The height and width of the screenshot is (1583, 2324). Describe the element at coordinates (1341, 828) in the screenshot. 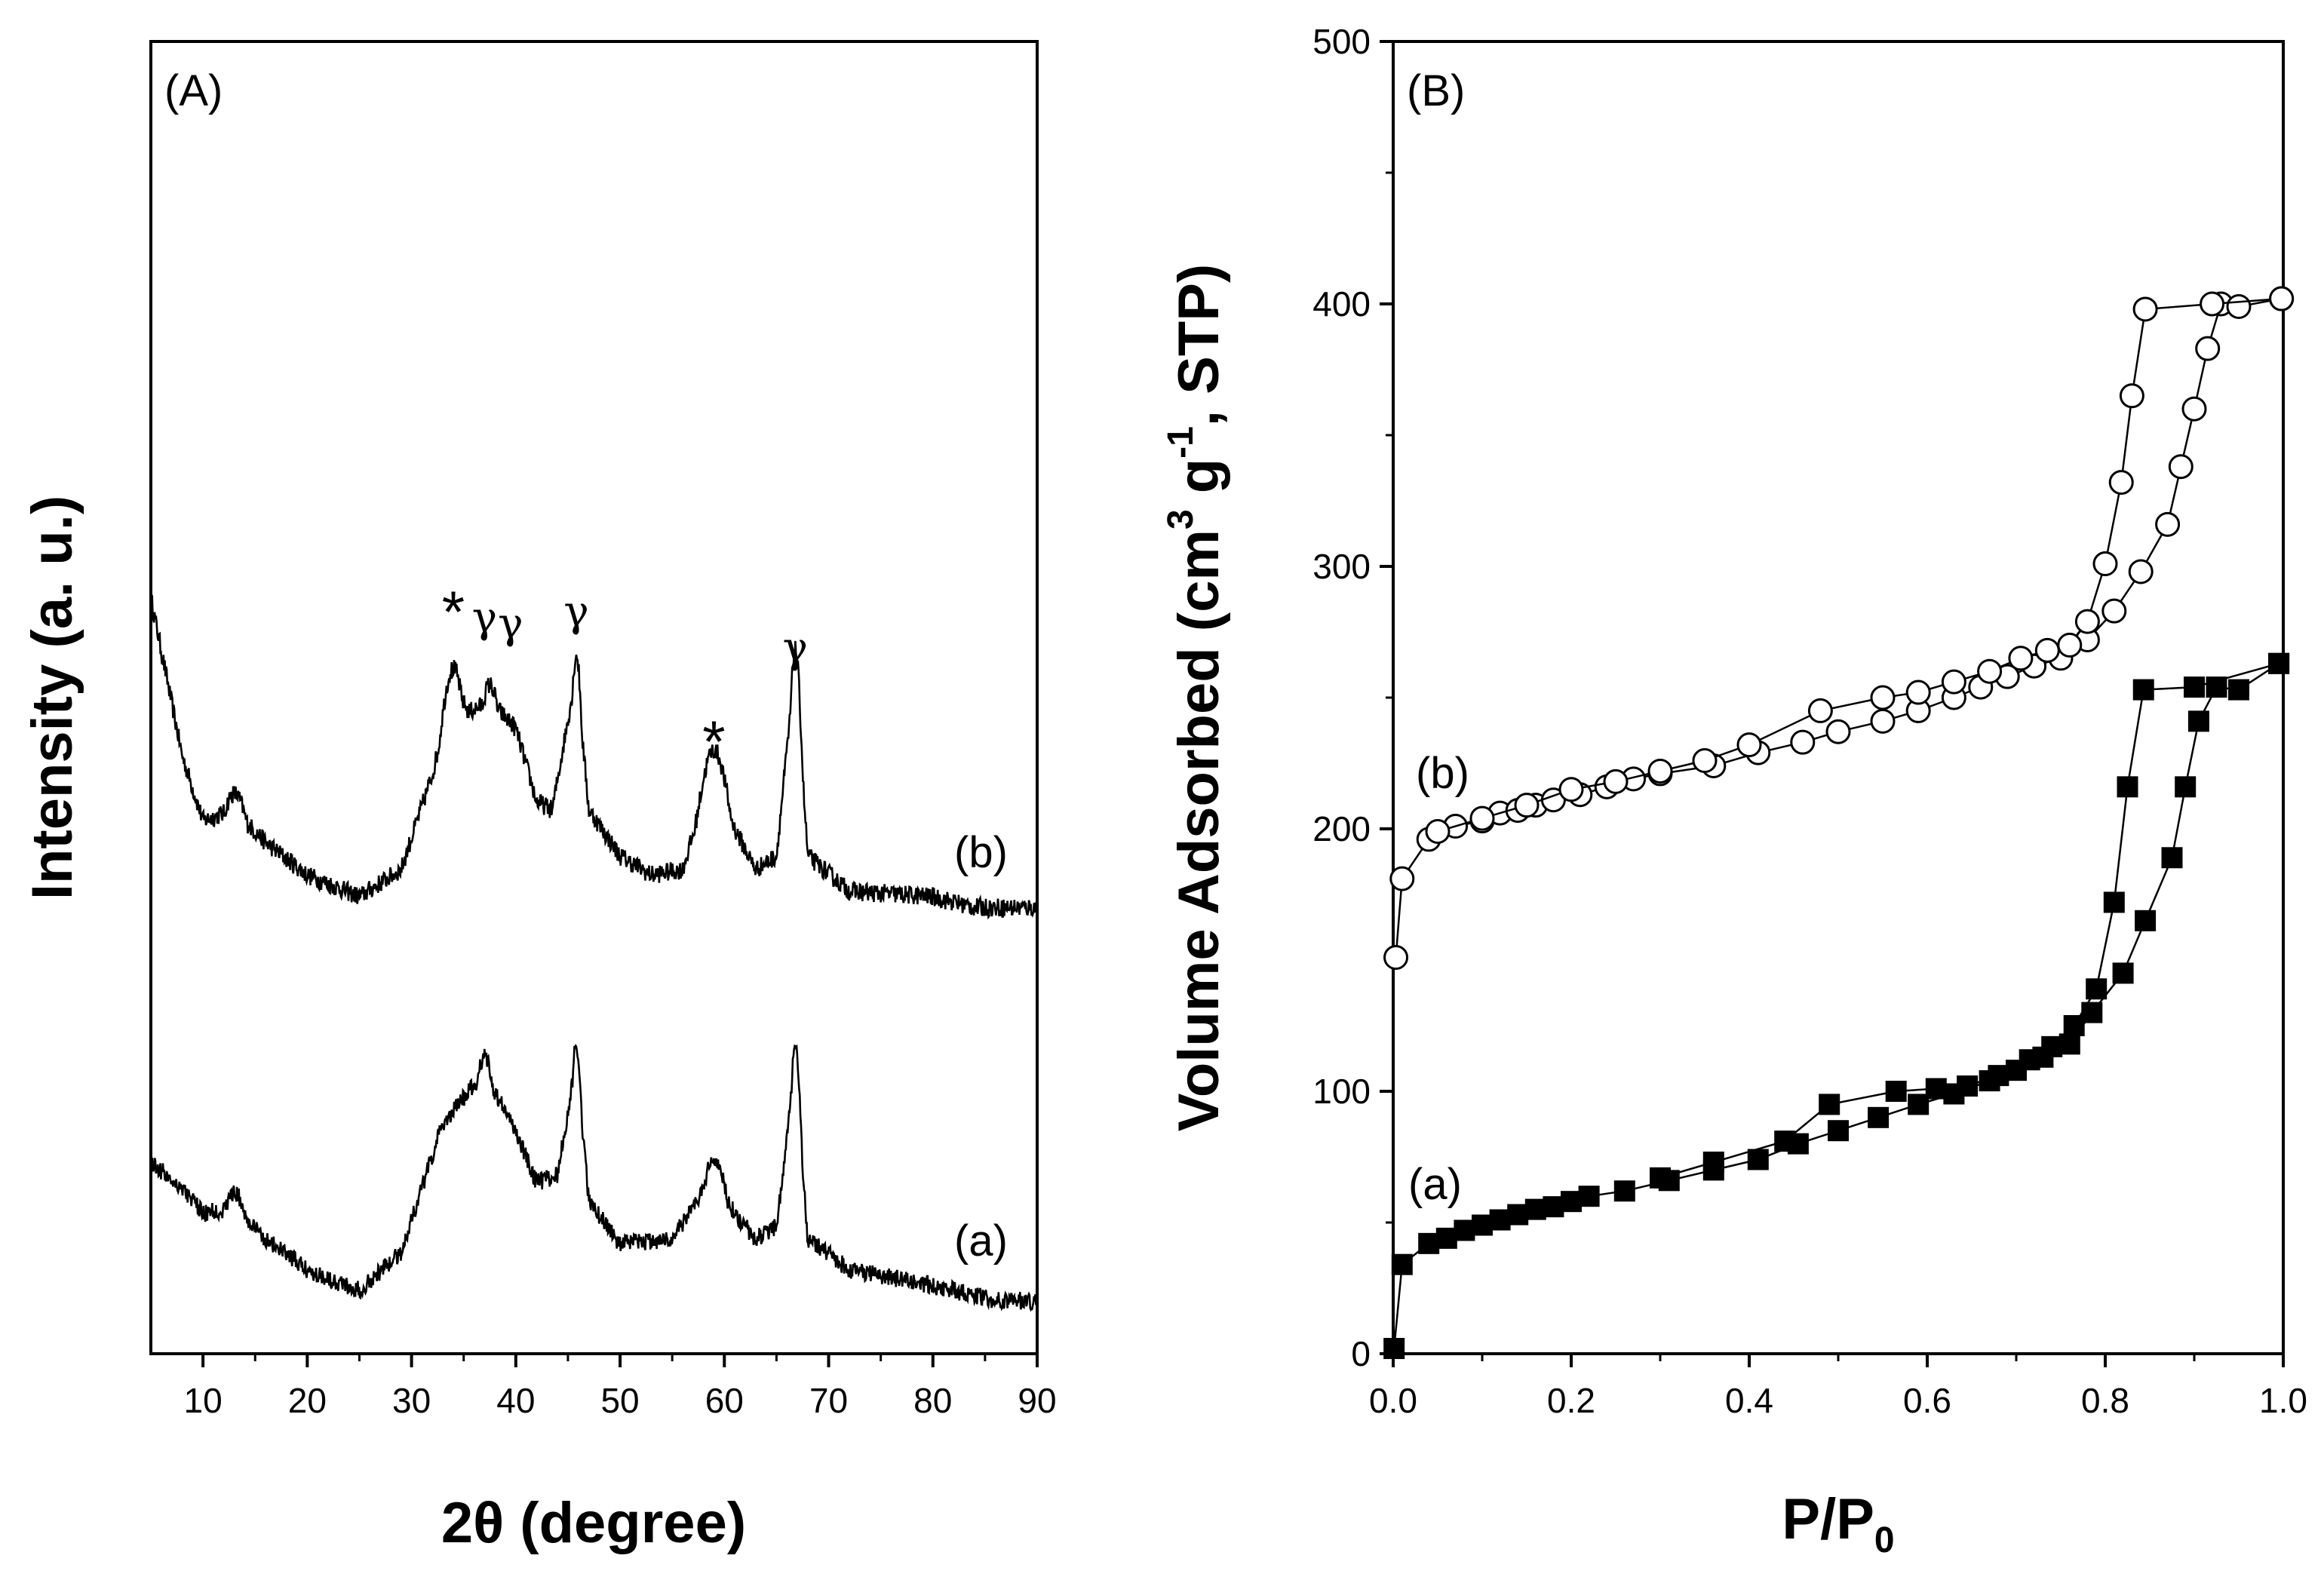

I see `y-tick-label-b: 200` at that location.